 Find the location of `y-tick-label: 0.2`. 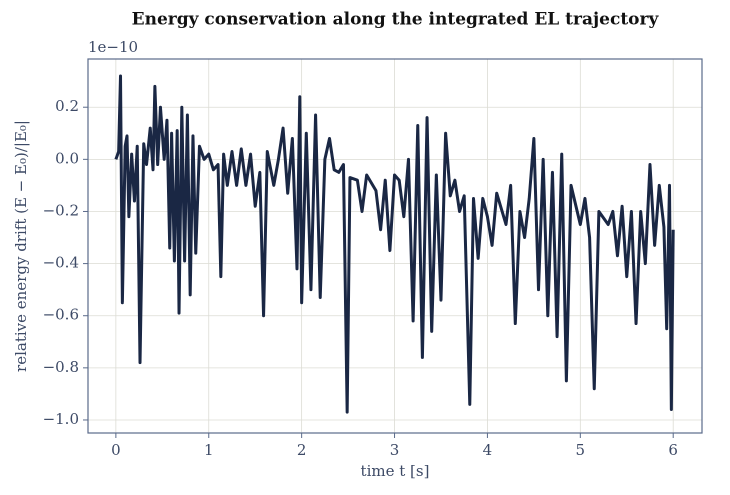

y-tick-label: 0.2 is located at coordinates (67, 106).